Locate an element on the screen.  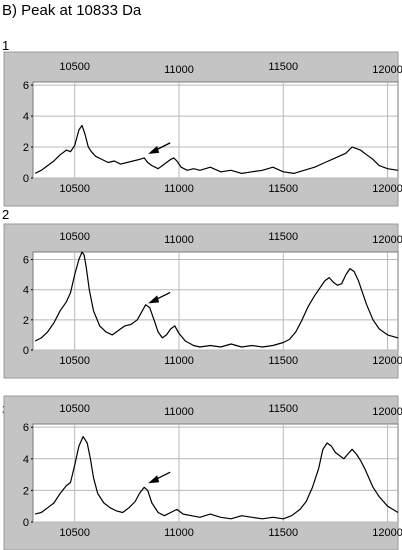
panel-label: 1 is located at coordinates (5, 45).